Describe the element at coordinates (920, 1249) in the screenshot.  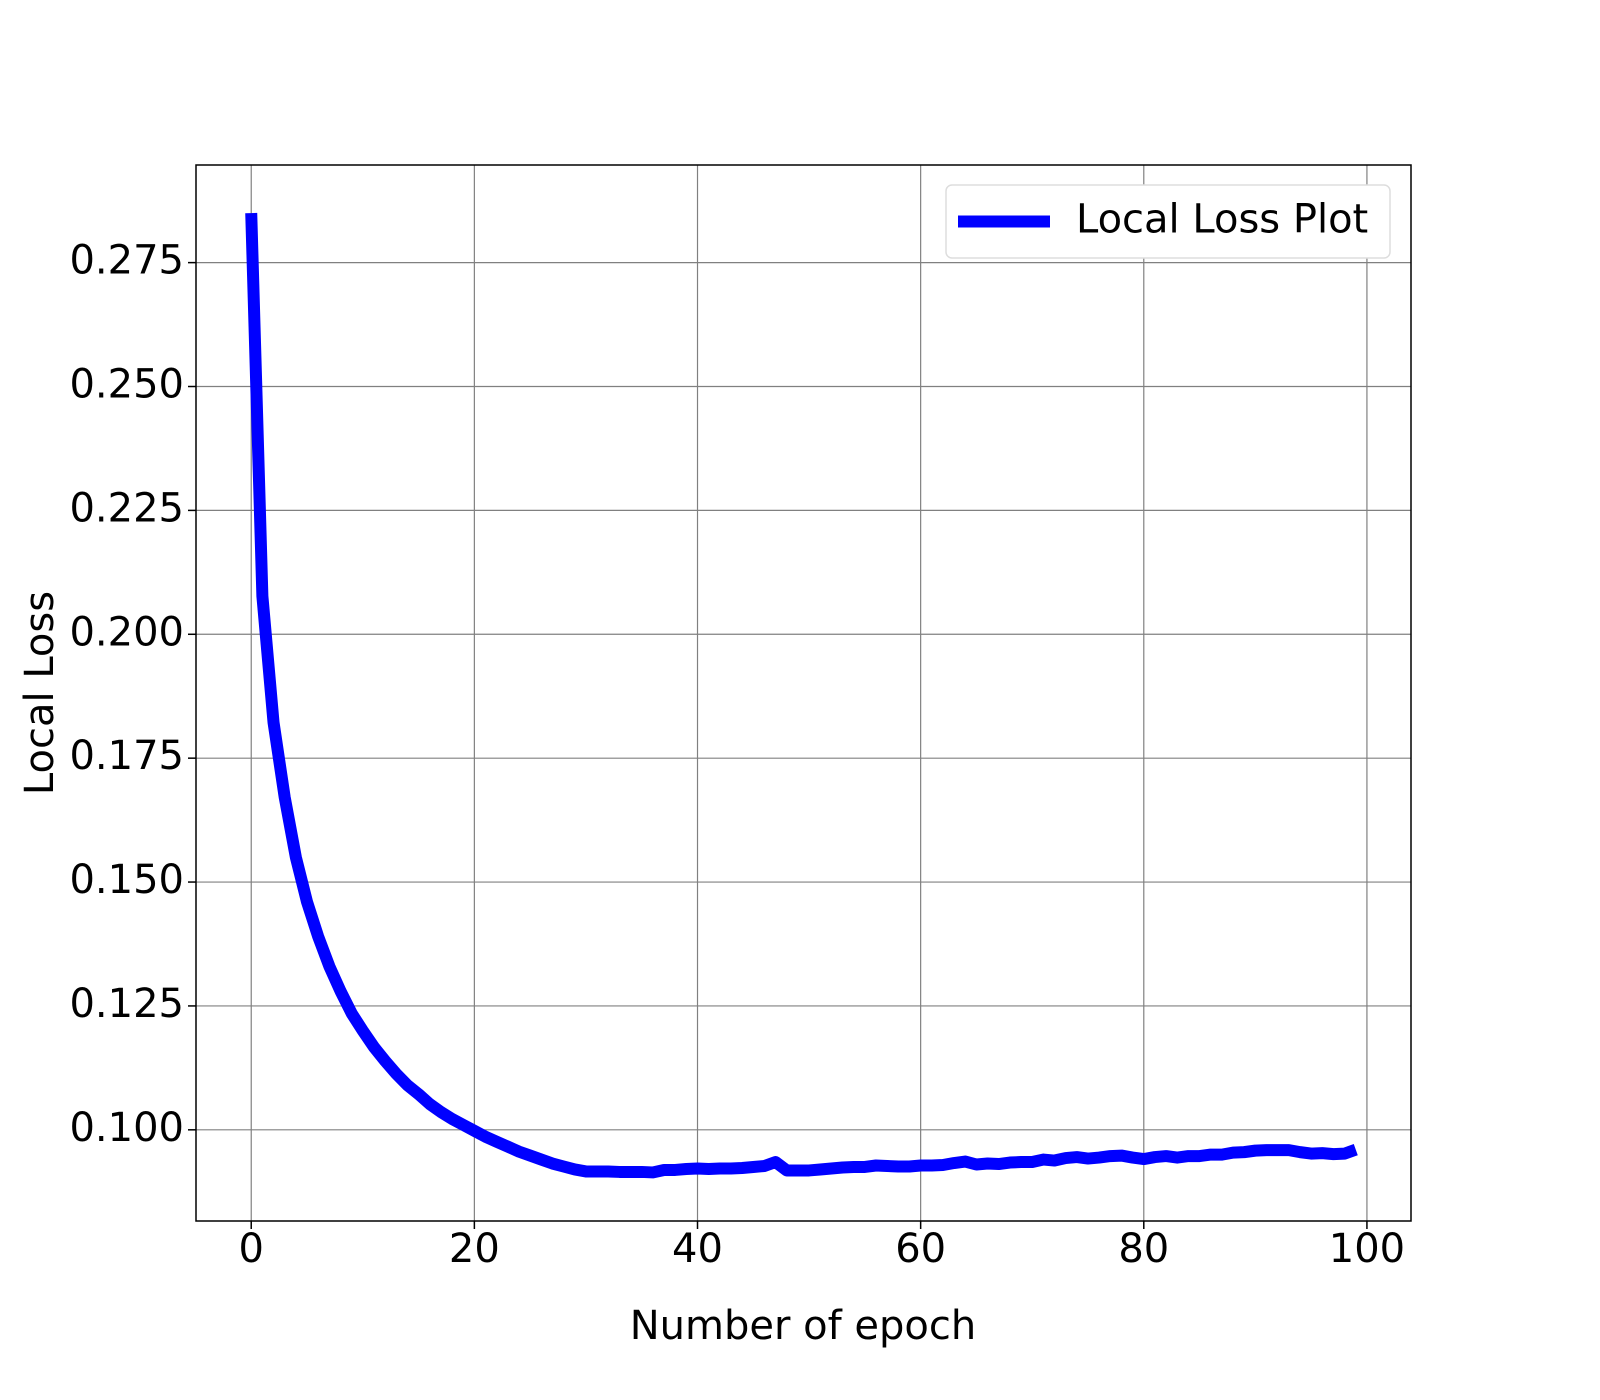
I see `x-tick-label: 60` at that location.